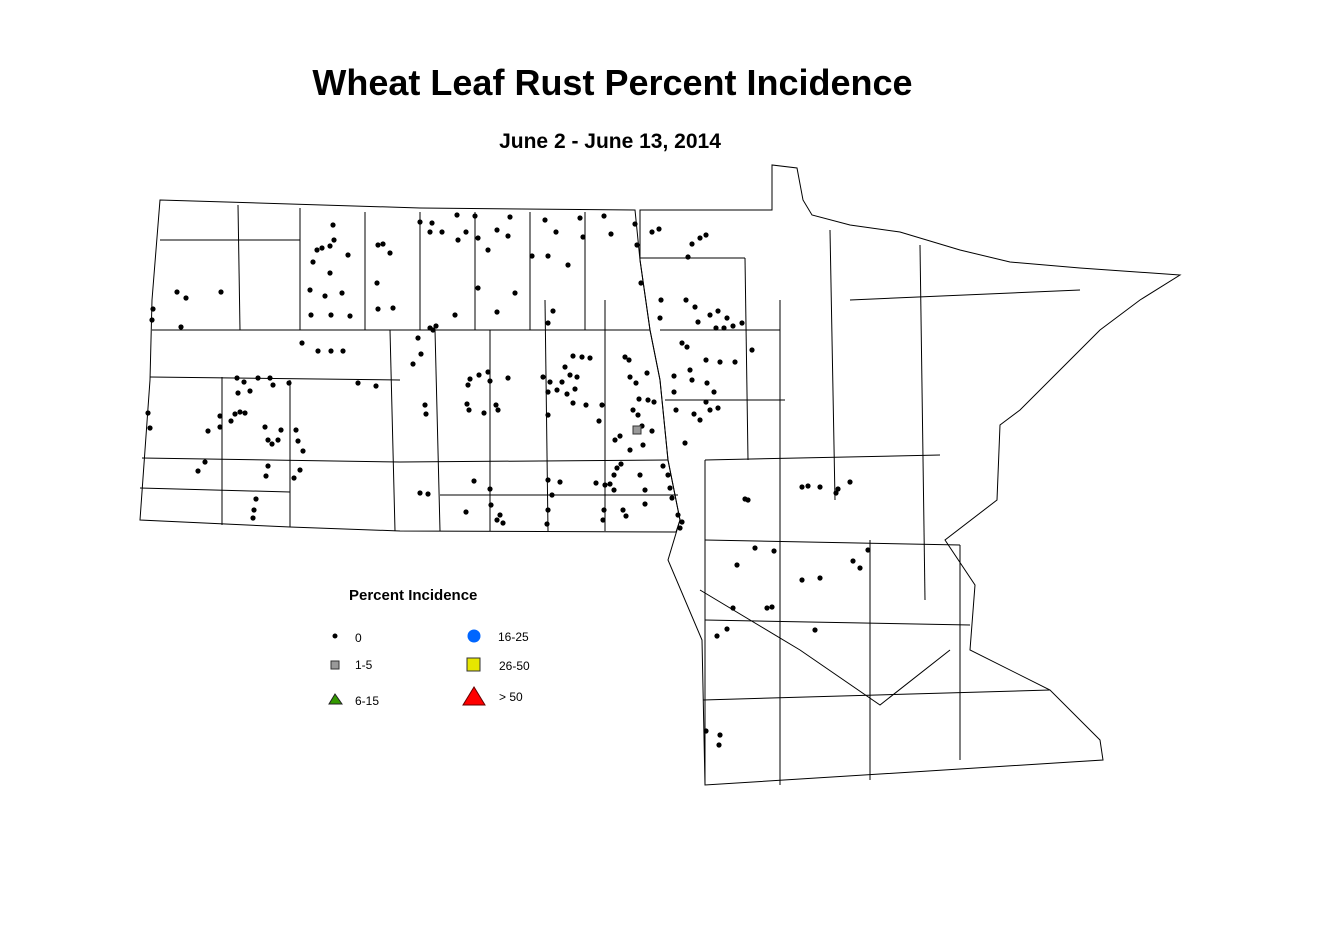 This screenshot has height=926, width=1341. Describe the element at coordinates (610, 141) in the screenshot. I see `map-subtitle: June 2 - June 13, 2014` at that location.